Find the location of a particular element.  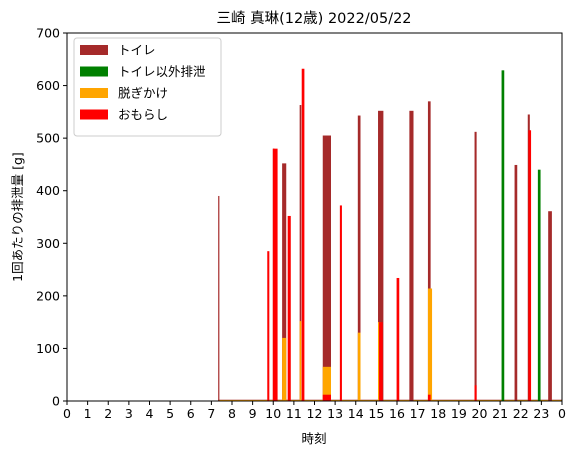

y-tick-label: 100 is located at coordinates (48, 348).